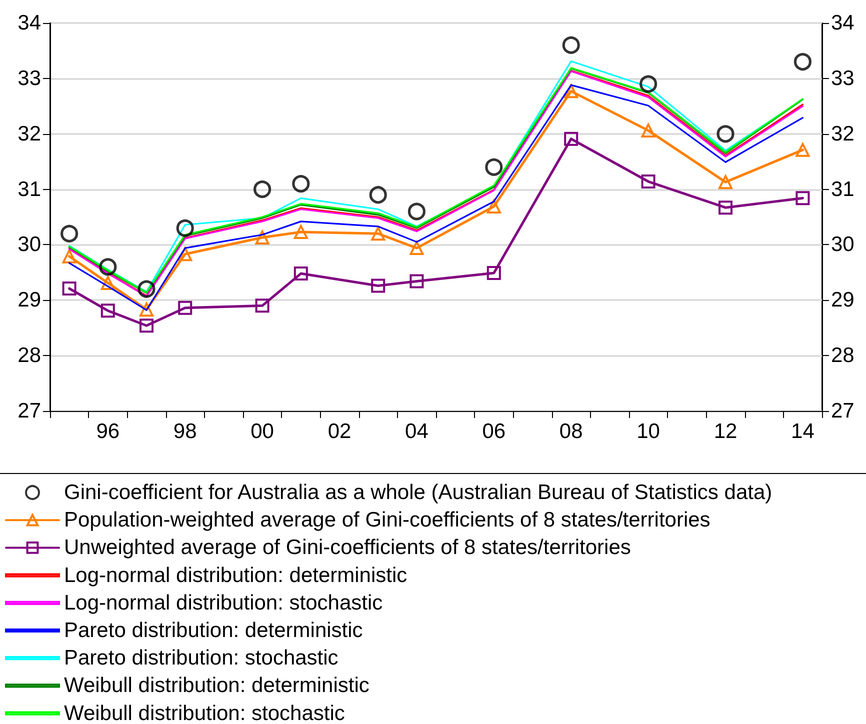  What do you see at coordinates (29, 411) in the screenshot?
I see `y-tick-label: 27` at bounding box center [29, 411].